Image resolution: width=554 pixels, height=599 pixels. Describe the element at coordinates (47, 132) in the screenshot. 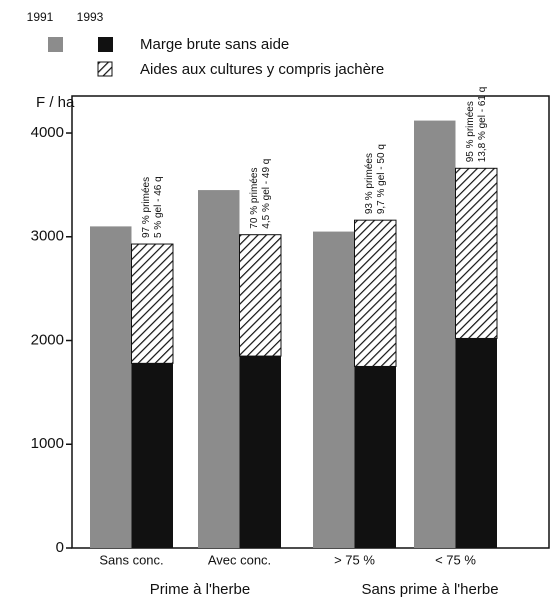

I see `y-tick-label: 4000` at that location.